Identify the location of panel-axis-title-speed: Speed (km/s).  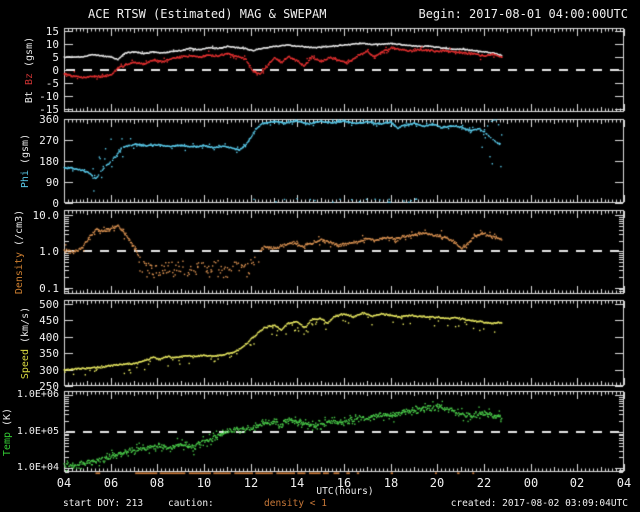
(26, 343).